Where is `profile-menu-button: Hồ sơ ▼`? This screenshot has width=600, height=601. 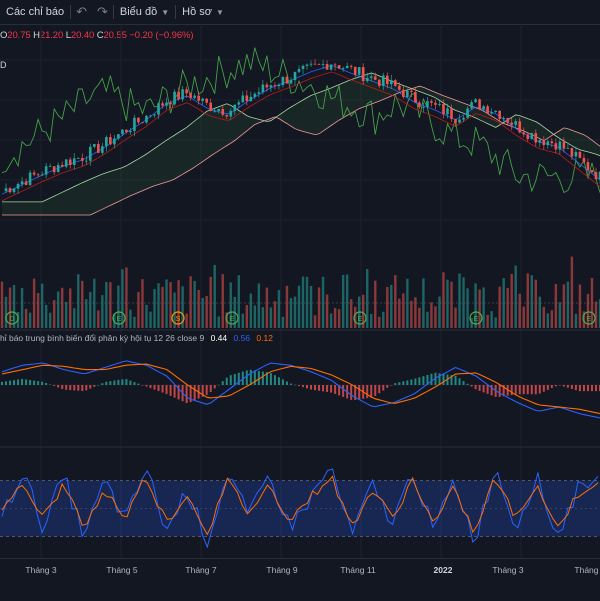 profile-menu-button: Hồ sơ ▼ is located at coordinates (203, 12).